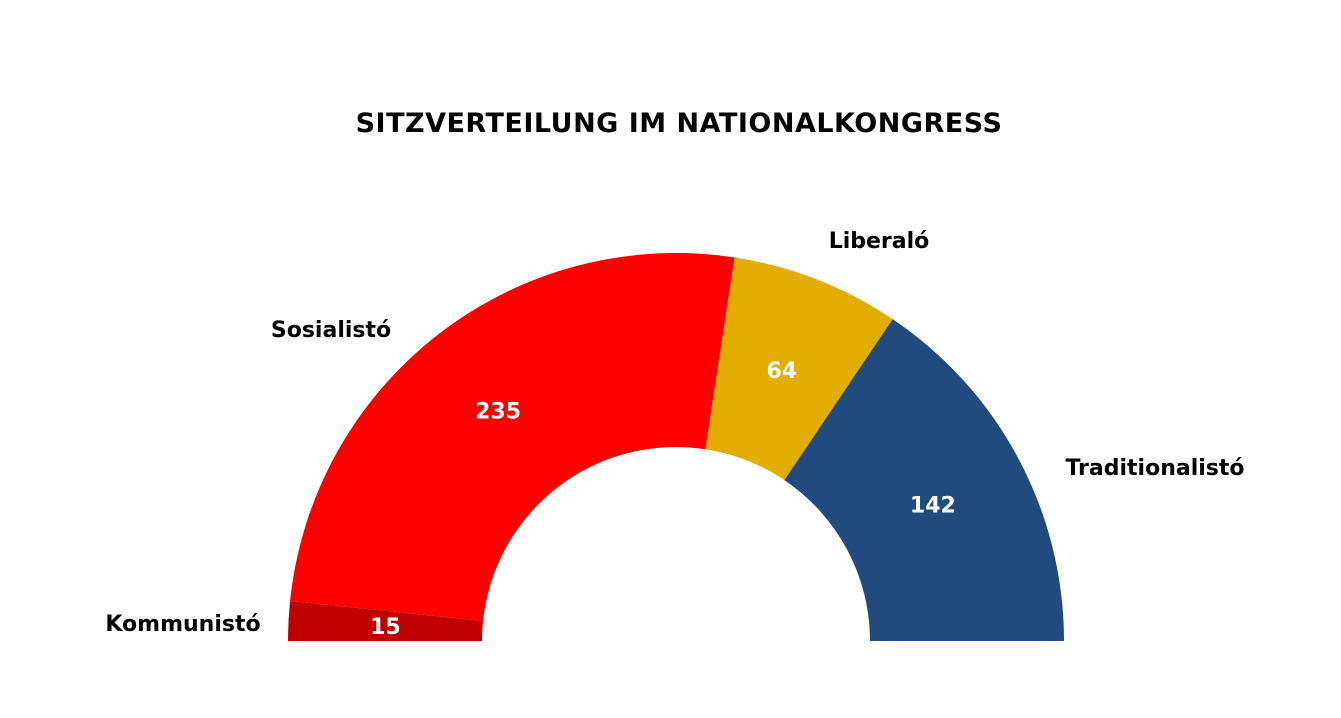  I want to click on baseline-mask, so click(670, 679).